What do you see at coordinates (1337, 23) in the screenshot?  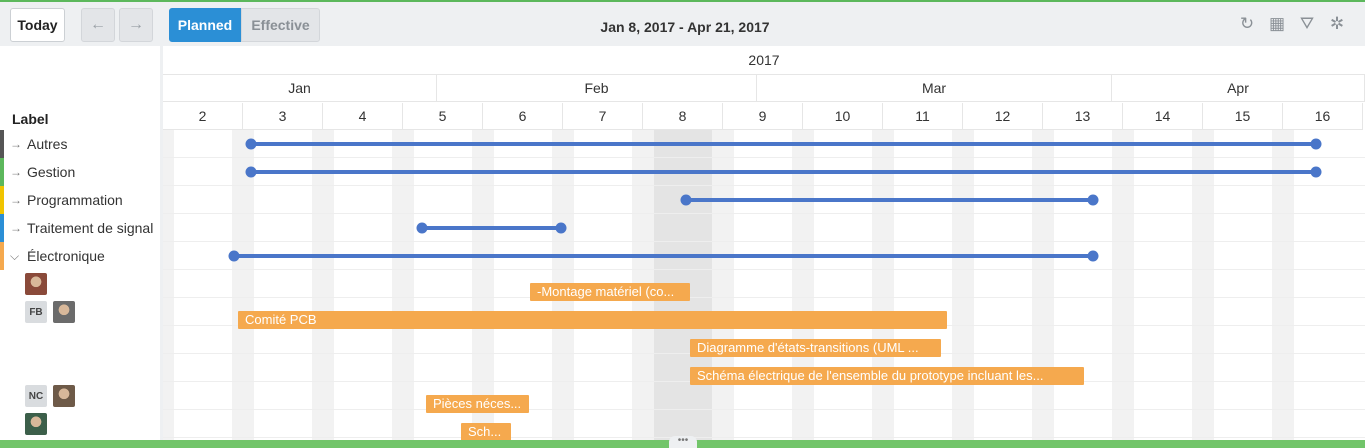 I see `settings-icon: ✲` at bounding box center [1337, 23].